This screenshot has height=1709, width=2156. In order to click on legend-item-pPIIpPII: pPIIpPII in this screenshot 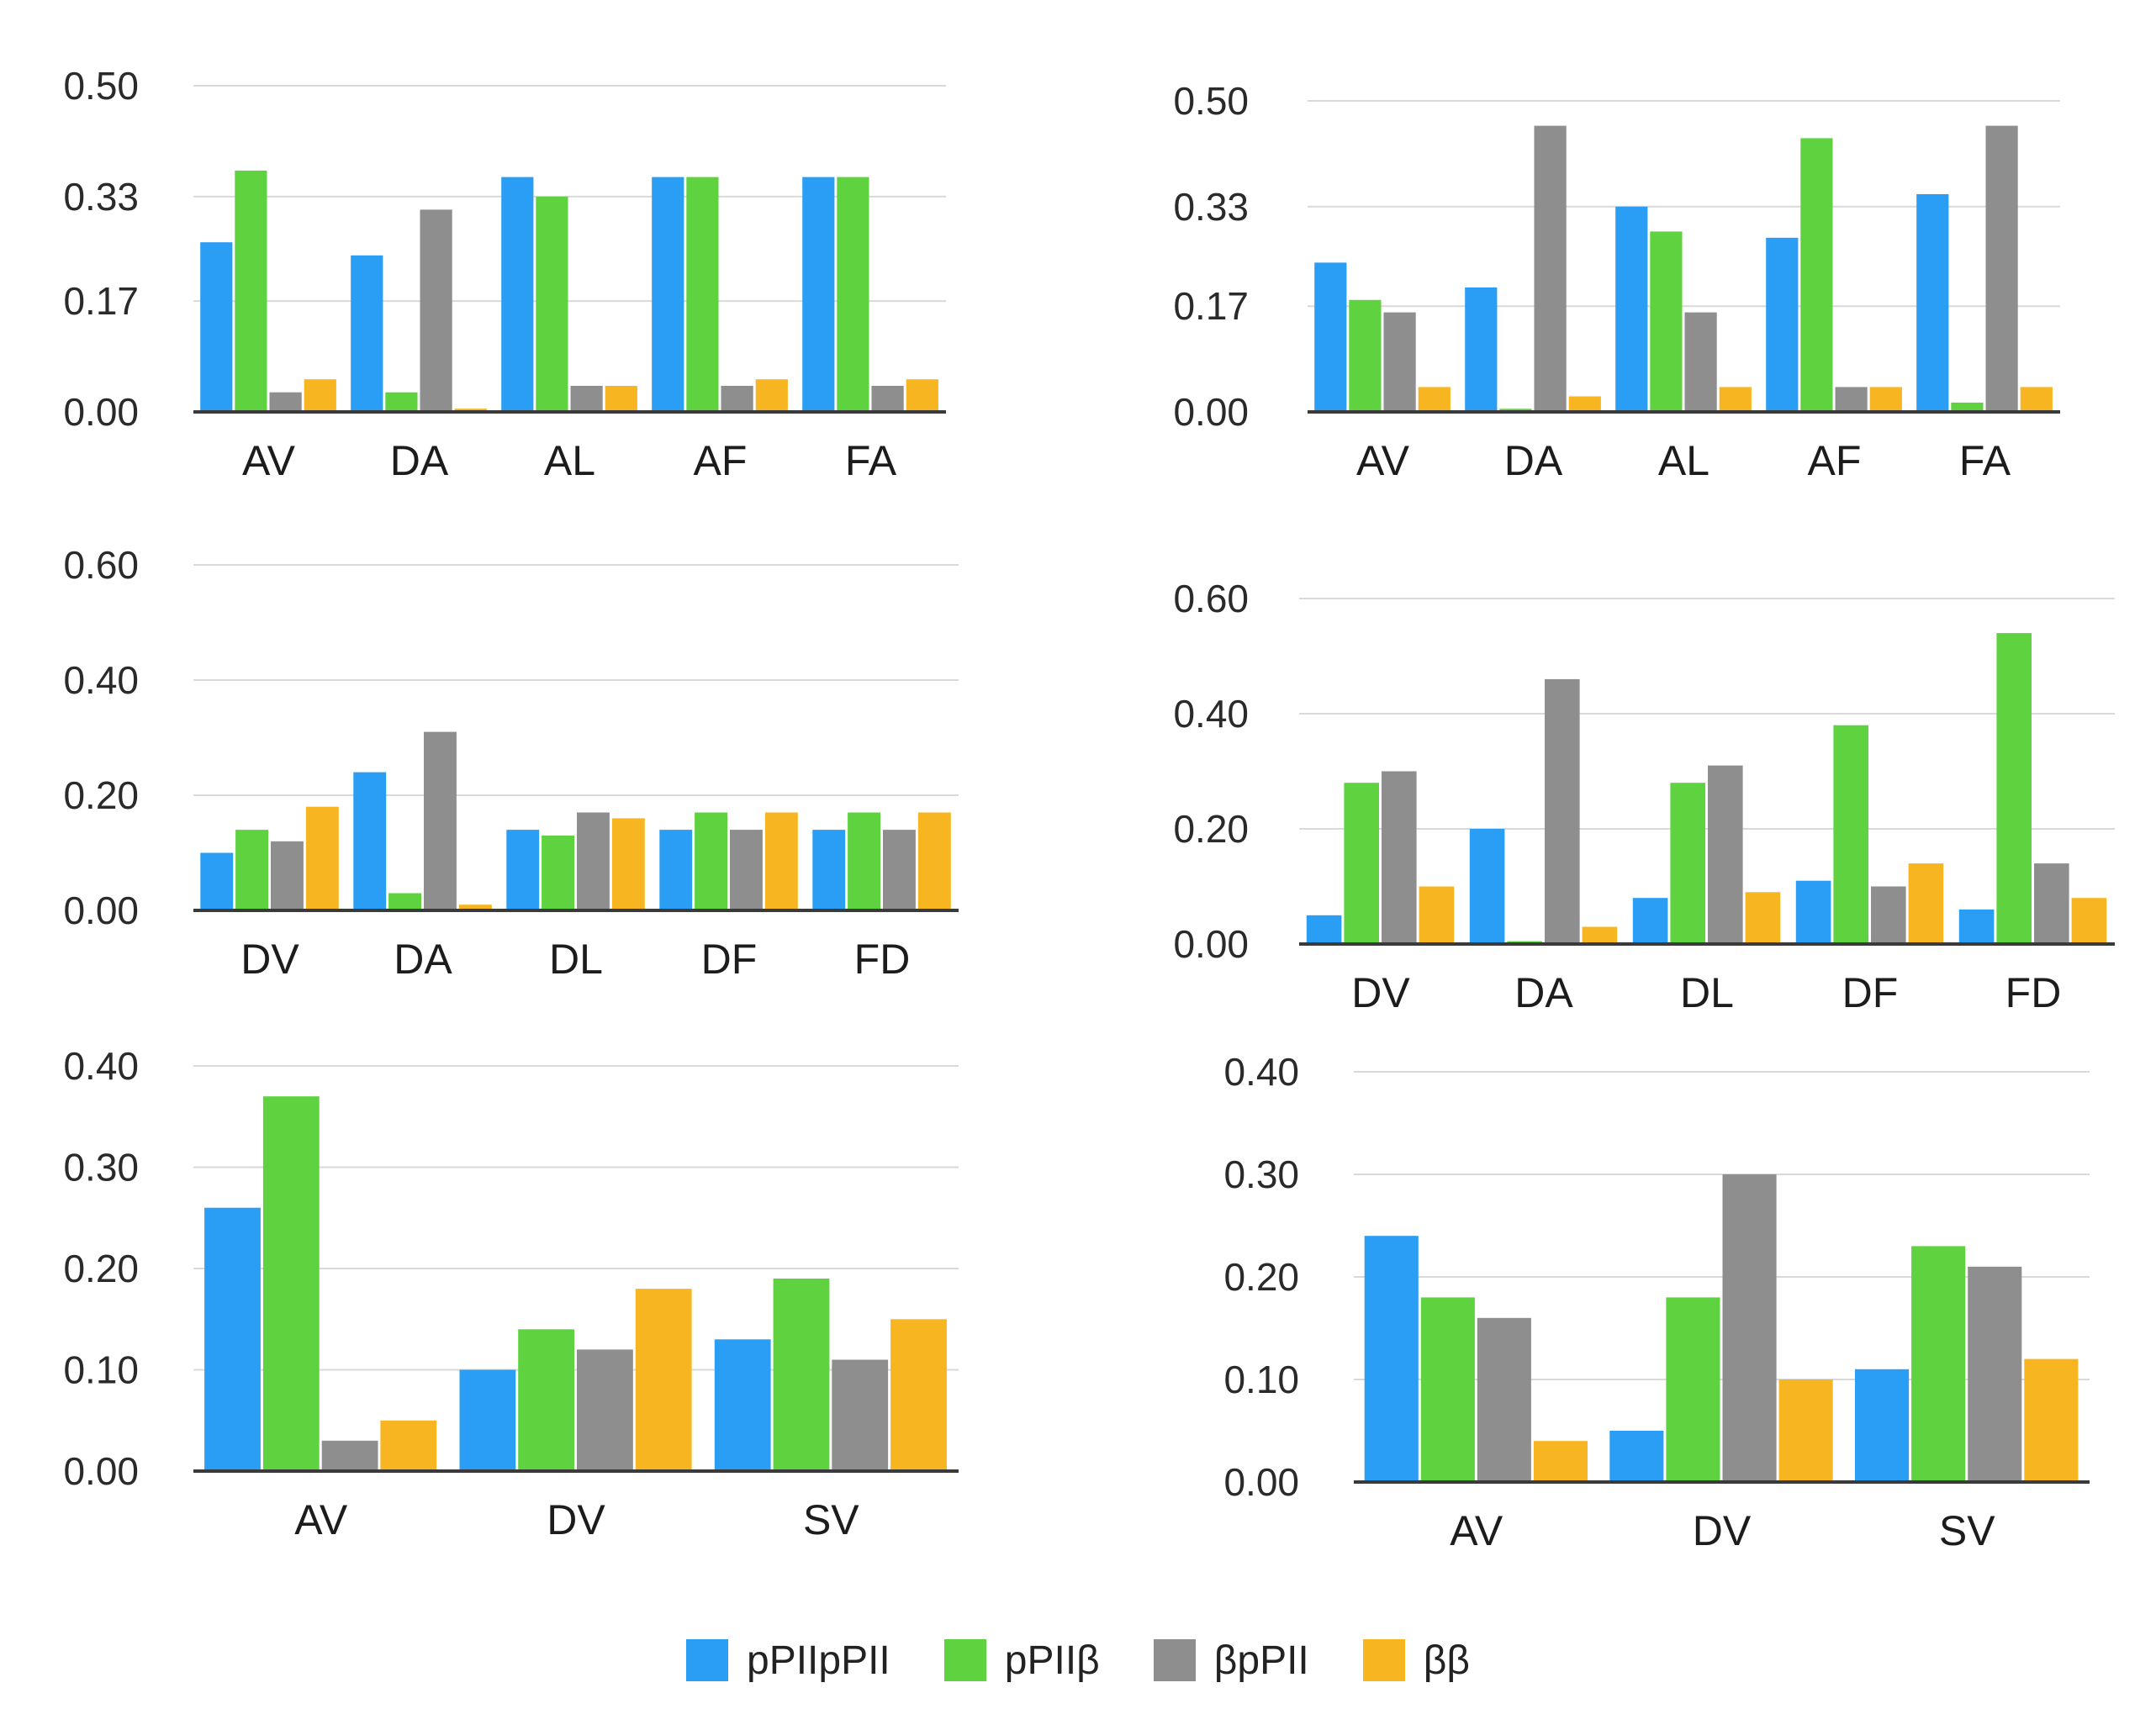, I will do `click(788, 1661)`.